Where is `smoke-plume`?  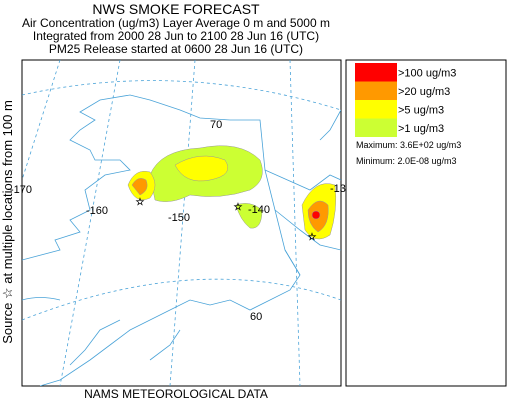
smoke-plume is located at coordinates (232, 192).